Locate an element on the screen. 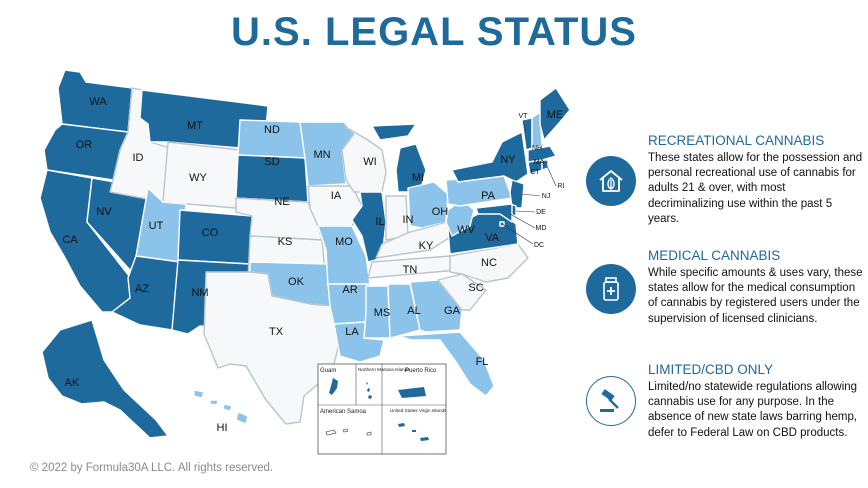 The image size is (868, 488). state-nj is located at coordinates (517, 194).